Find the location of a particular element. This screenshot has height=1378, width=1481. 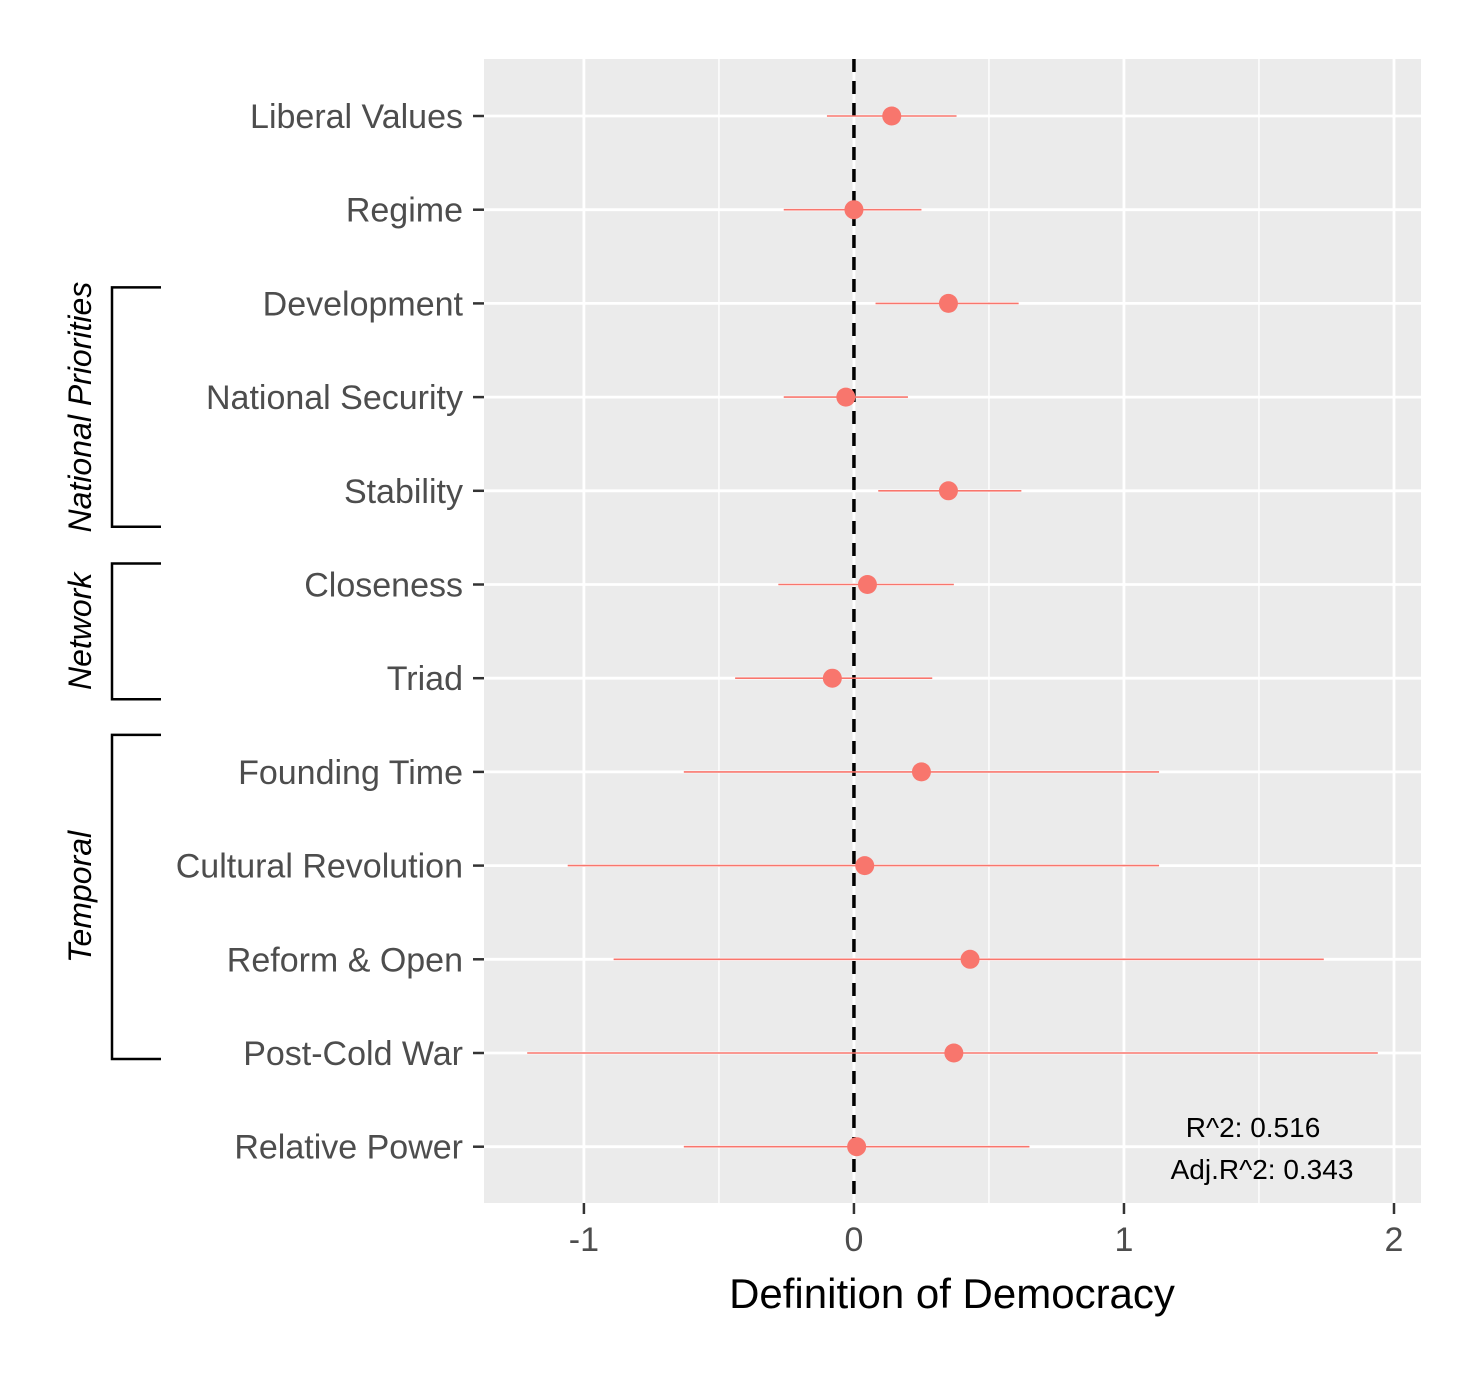

x-tick-label: 2 is located at coordinates (1394, 1240).